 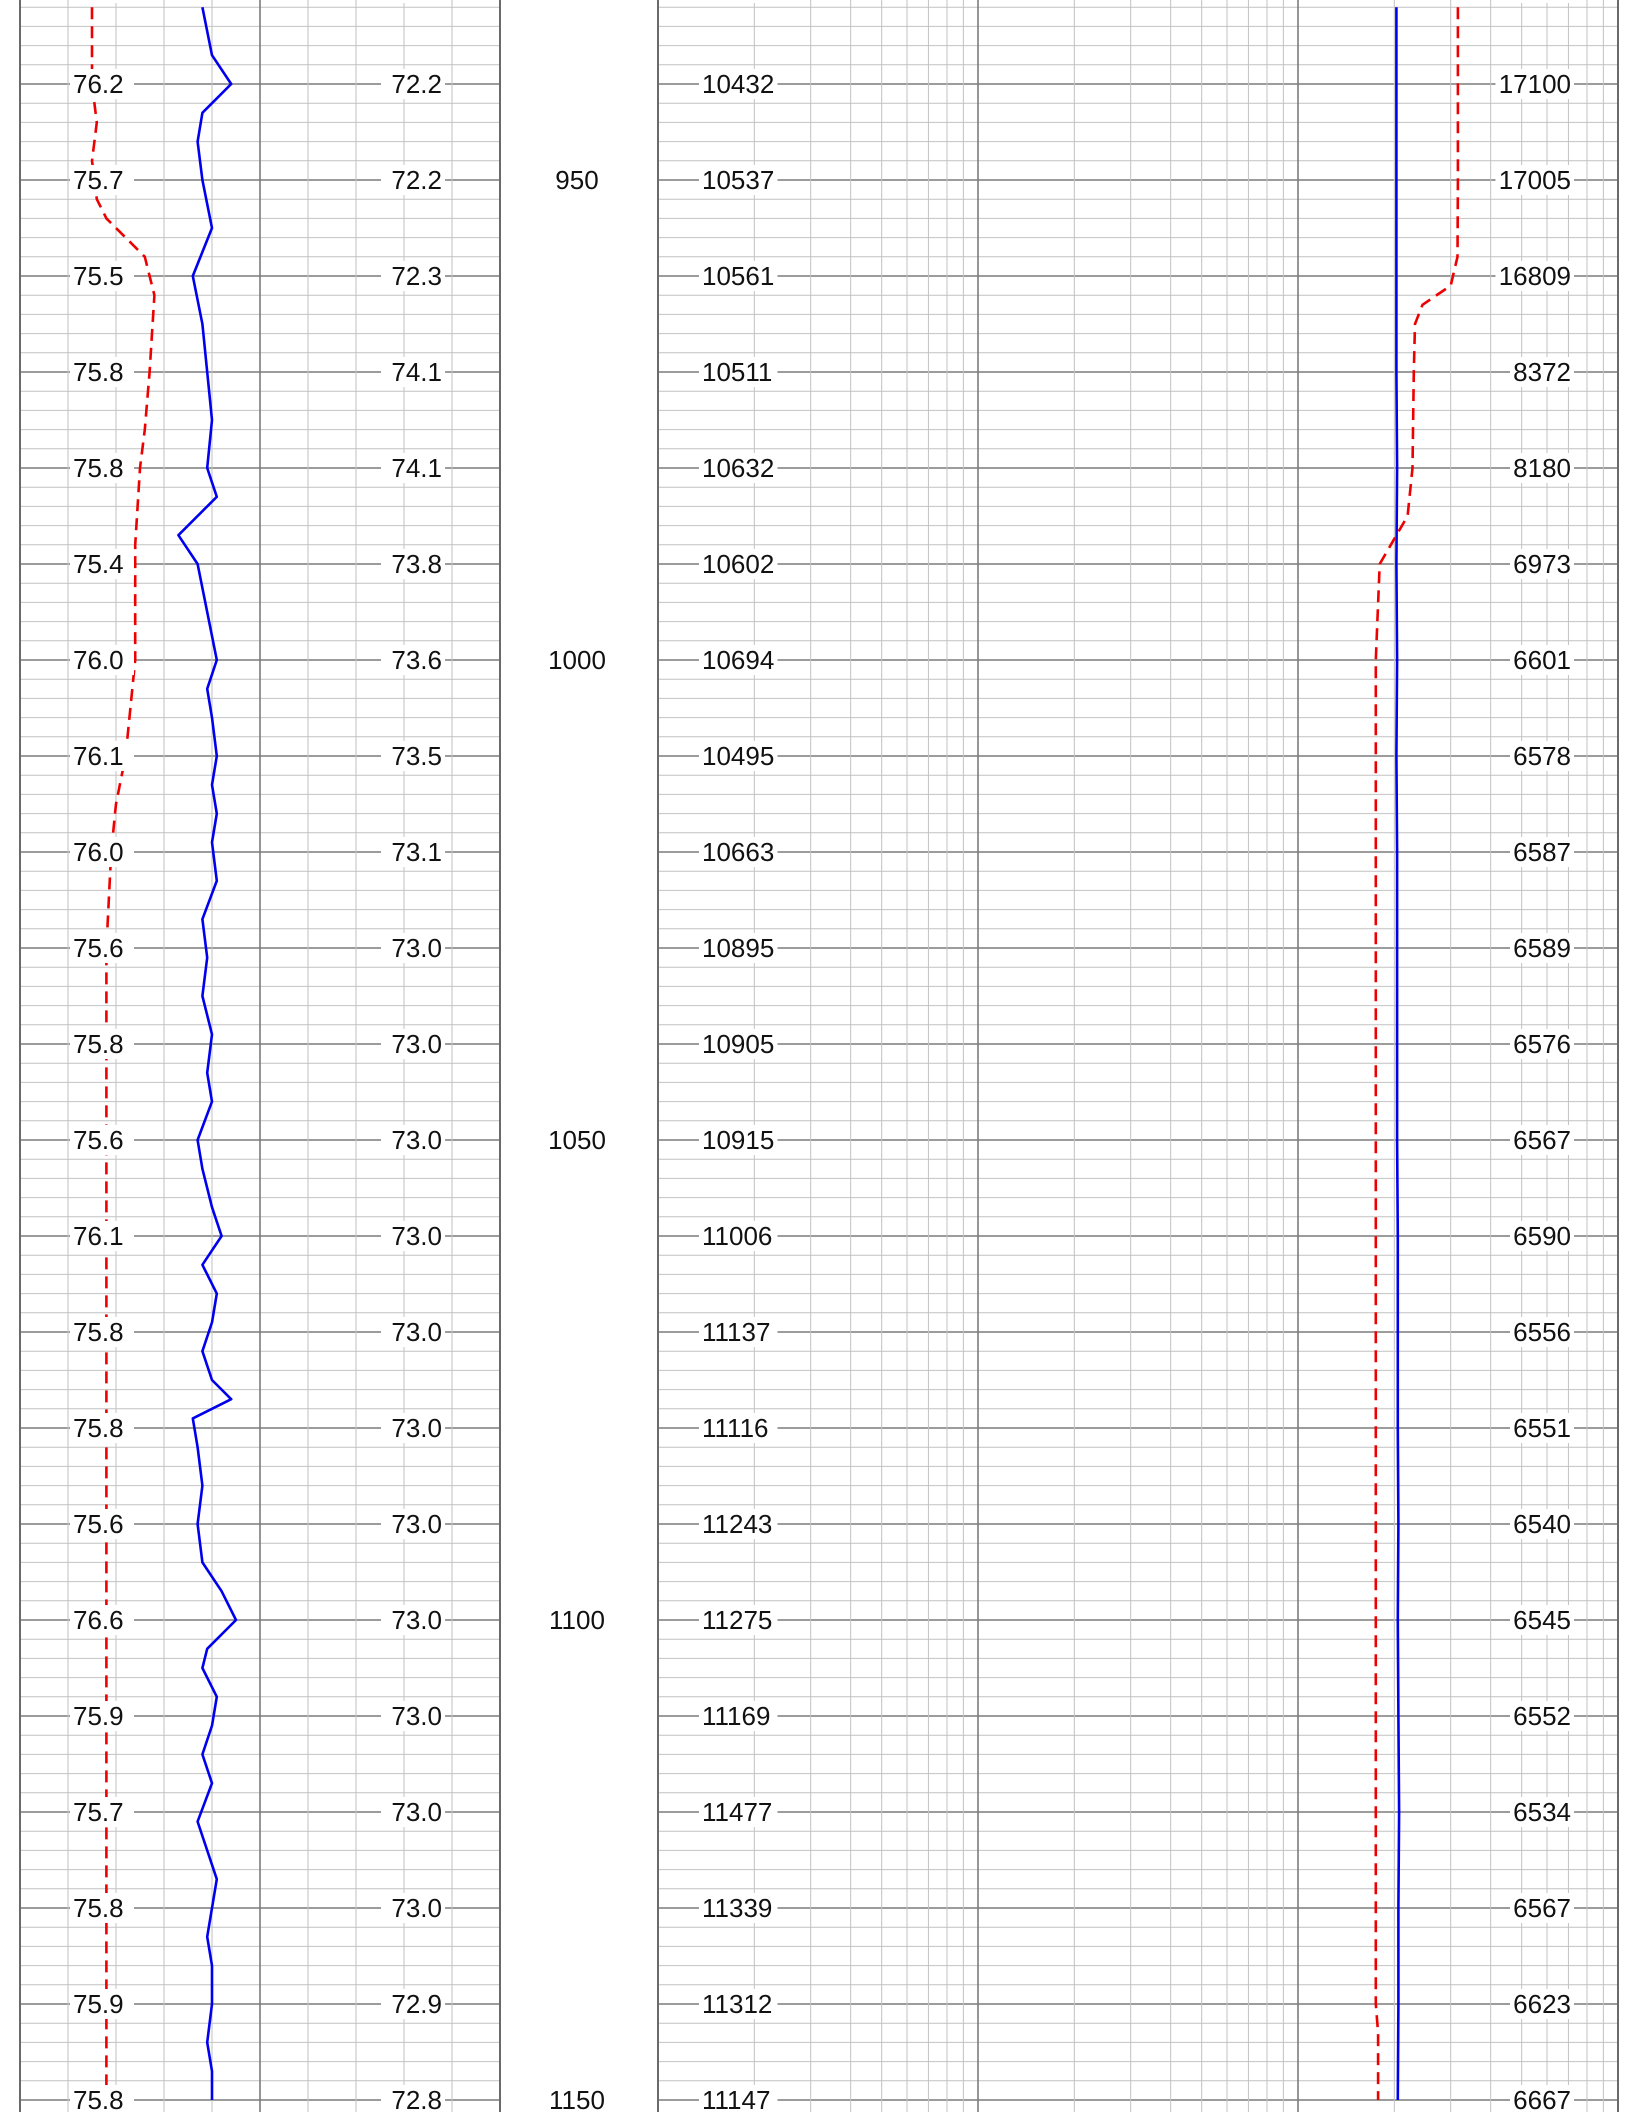 I want to click on readout-label-right-track-b: 6973, so click(x=1542, y=564).